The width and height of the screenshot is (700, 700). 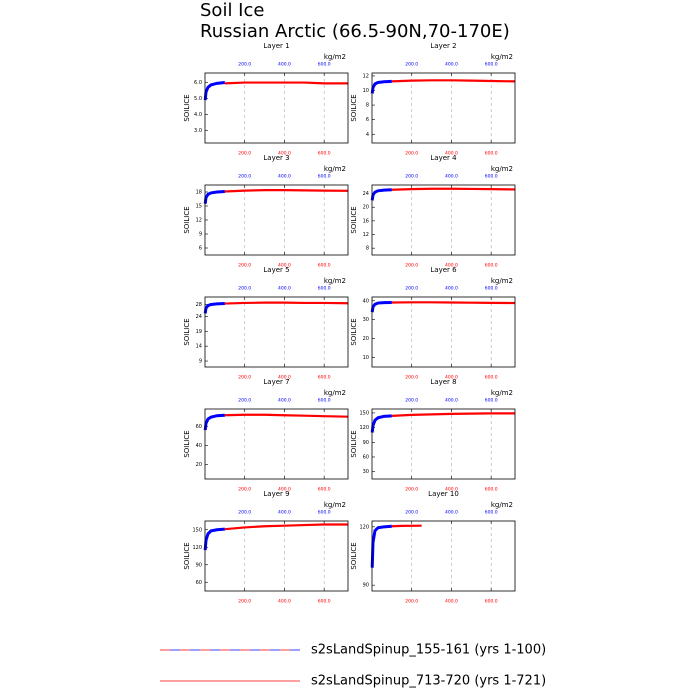 What do you see at coordinates (198, 99) in the screenshot?
I see `y-tick-label: 5.0` at bounding box center [198, 99].